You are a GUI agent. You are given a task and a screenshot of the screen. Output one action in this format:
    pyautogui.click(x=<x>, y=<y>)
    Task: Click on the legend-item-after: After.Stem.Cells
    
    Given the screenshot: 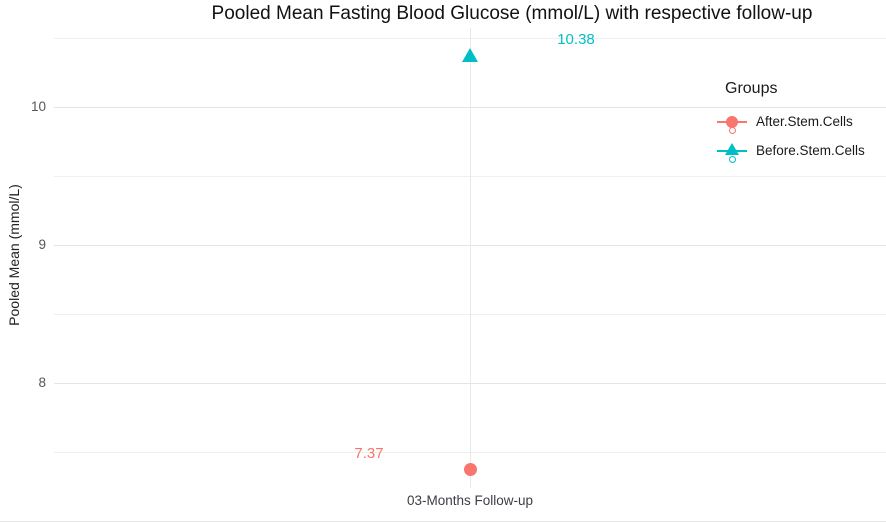 What is the action you would take?
    pyautogui.click(x=788, y=121)
    